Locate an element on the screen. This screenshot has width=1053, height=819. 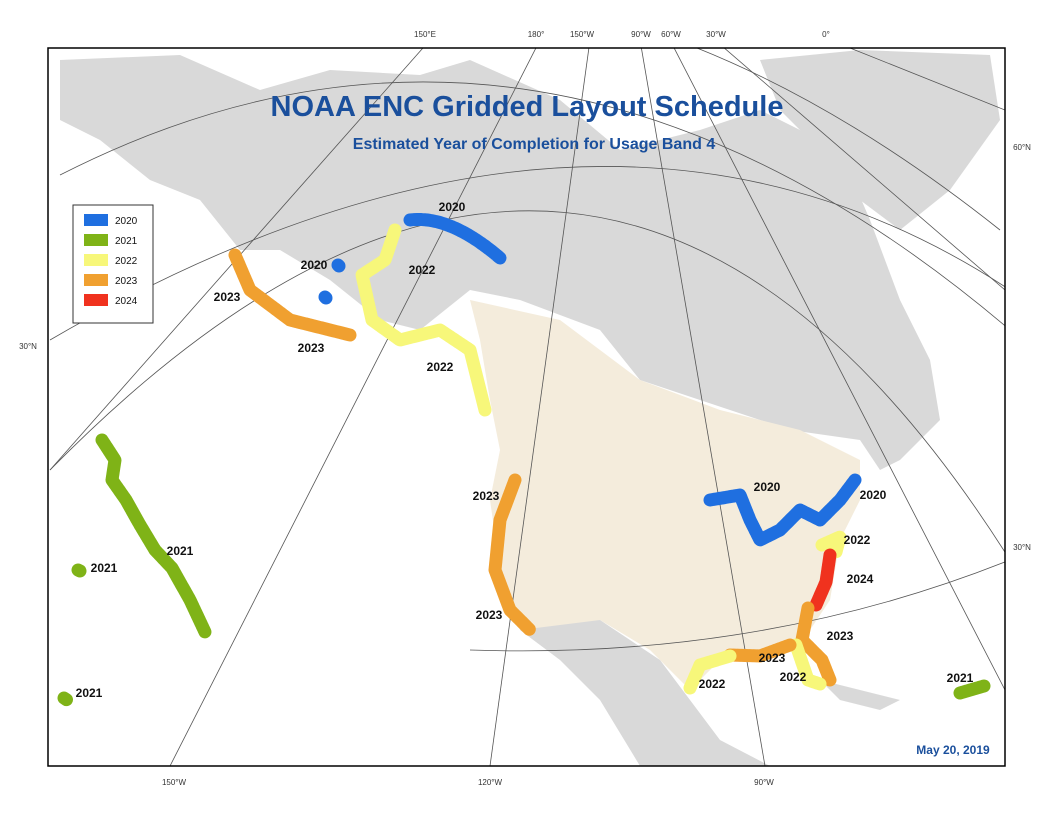
graticule-label: 150°E is located at coordinates (425, 34).